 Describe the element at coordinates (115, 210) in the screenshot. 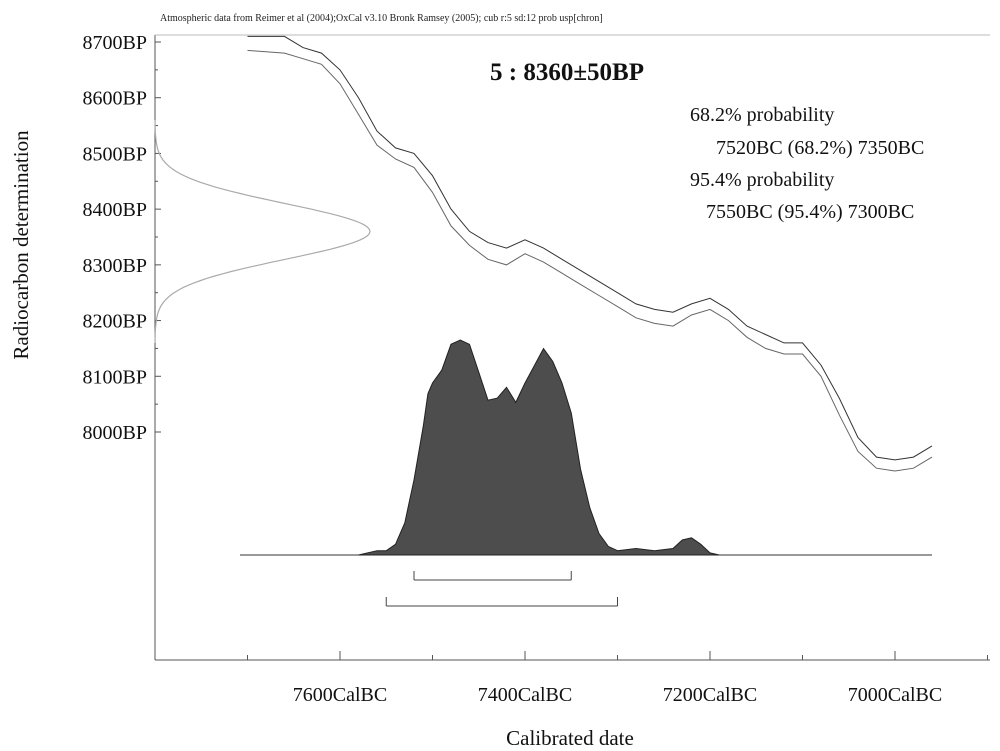

I see `y-tick-label: 8400BP` at that location.